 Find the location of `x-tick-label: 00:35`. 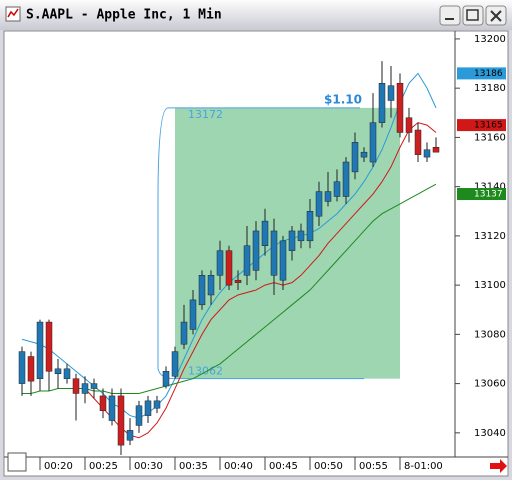

x-tick-label: 00:35 is located at coordinates (193, 466).